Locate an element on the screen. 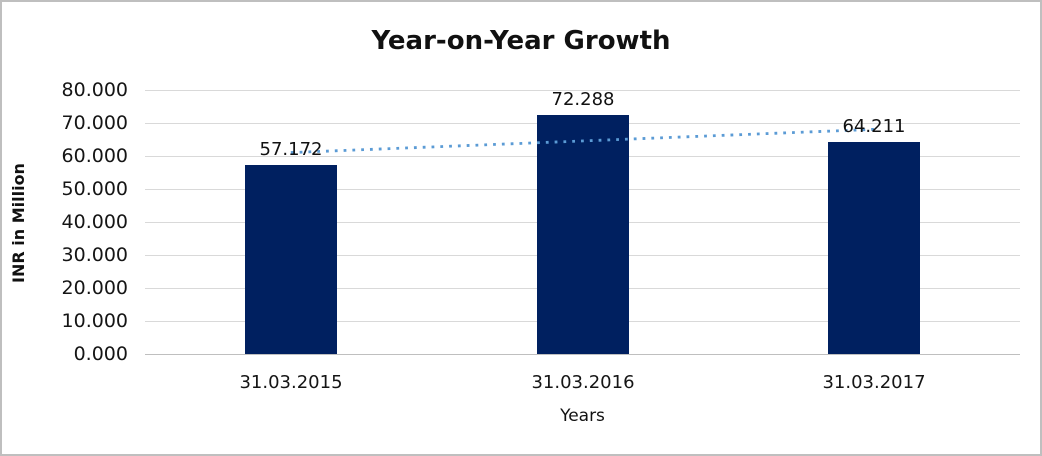 This screenshot has height=456, width=1042. y-tick-label: 20.000 is located at coordinates (94, 288).